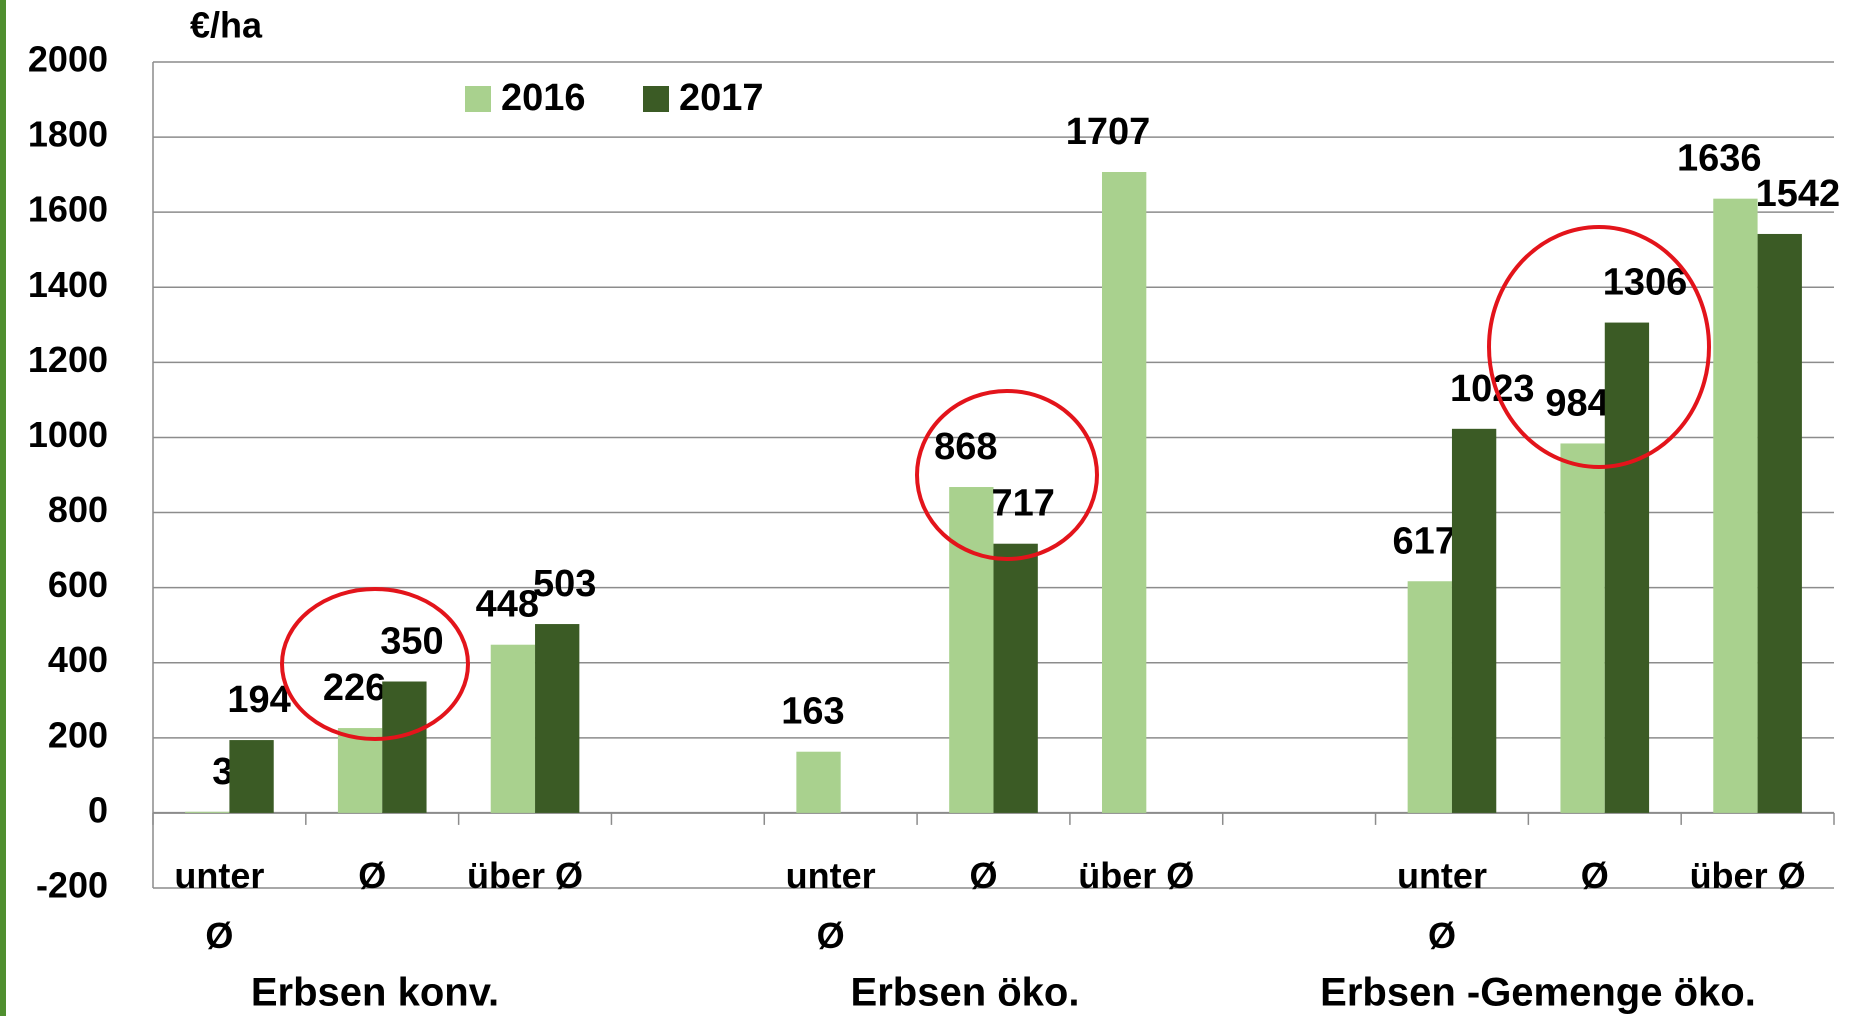  I want to click on value-label: 717, so click(1023, 504).